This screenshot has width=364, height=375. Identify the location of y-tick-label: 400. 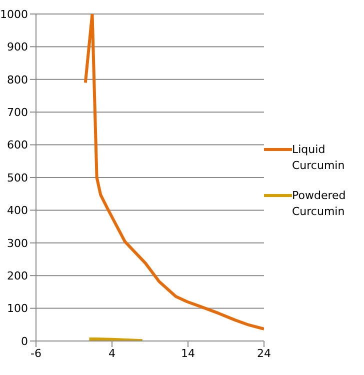
(17, 211).